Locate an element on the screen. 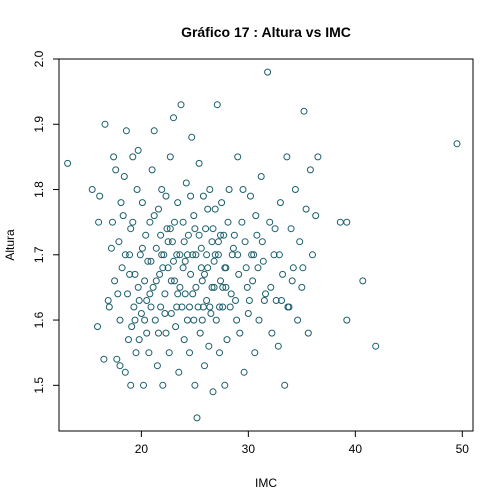 The width and height of the screenshot is (504, 504). y-tick-label: 1.7 is located at coordinates (39, 254).